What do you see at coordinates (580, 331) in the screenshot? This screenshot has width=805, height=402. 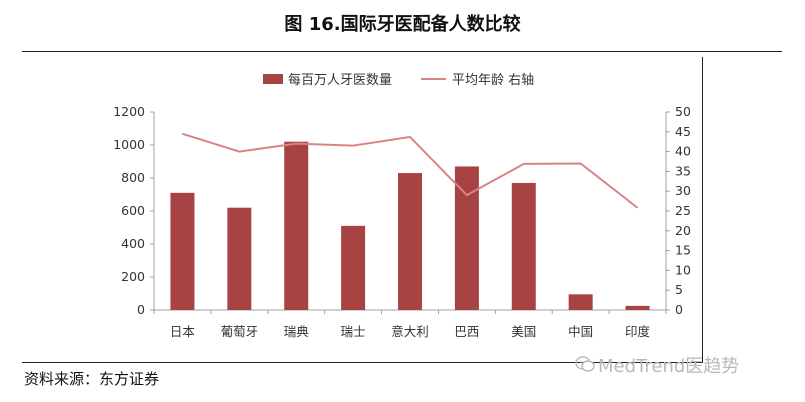 I see `x-tick-label: 中国` at bounding box center [580, 331].